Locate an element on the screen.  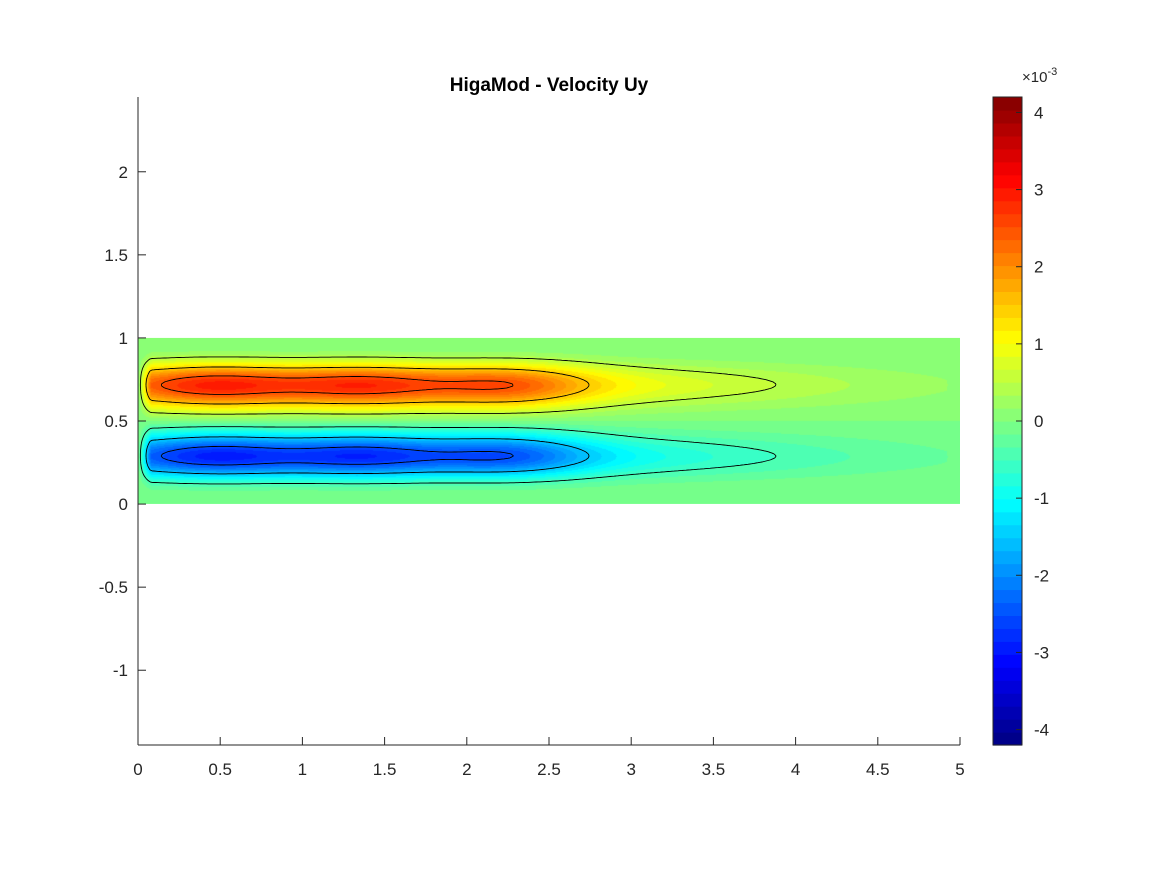
field-image is located at coordinates (549, 420).